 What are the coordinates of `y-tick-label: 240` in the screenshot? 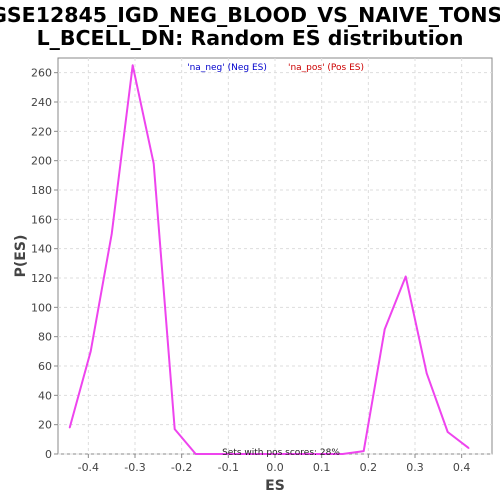 It's located at (41, 102).